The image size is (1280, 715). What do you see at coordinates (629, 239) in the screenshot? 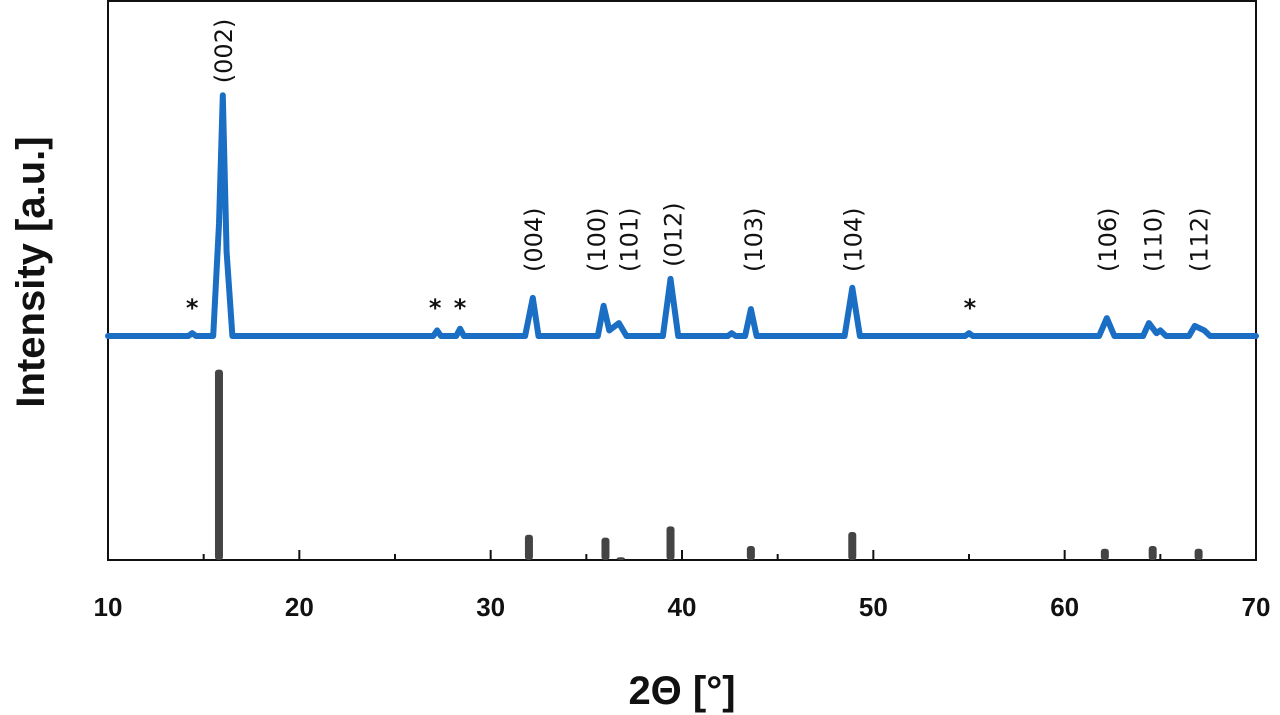
I see `peak-label: (101)` at bounding box center [629, 239].